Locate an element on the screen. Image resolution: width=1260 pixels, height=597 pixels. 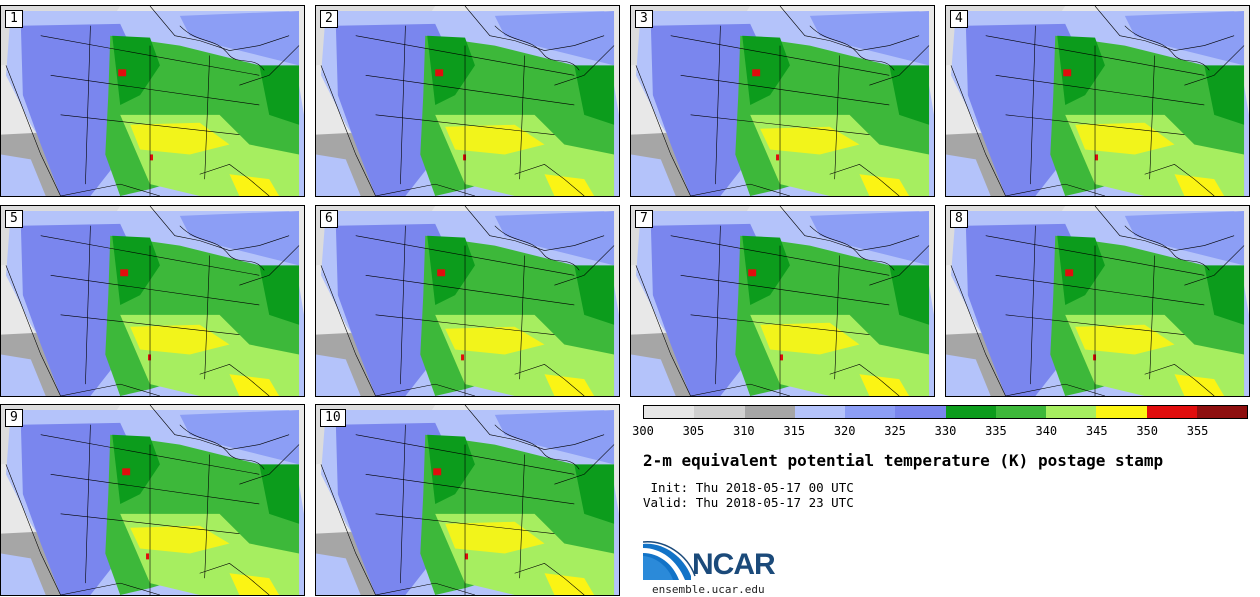
member-panel: 2 is located at coordinates (467, 101).